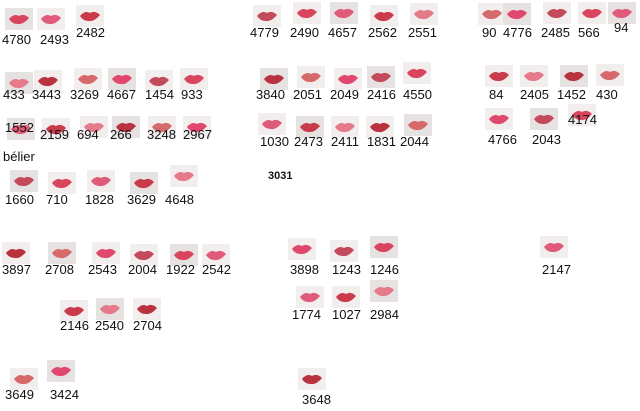 The width and height of the screenshot is (640, 411). Describe the element at coordinates (304, 269) in the screenshot. I see `swatch-label: 3898` at that location.